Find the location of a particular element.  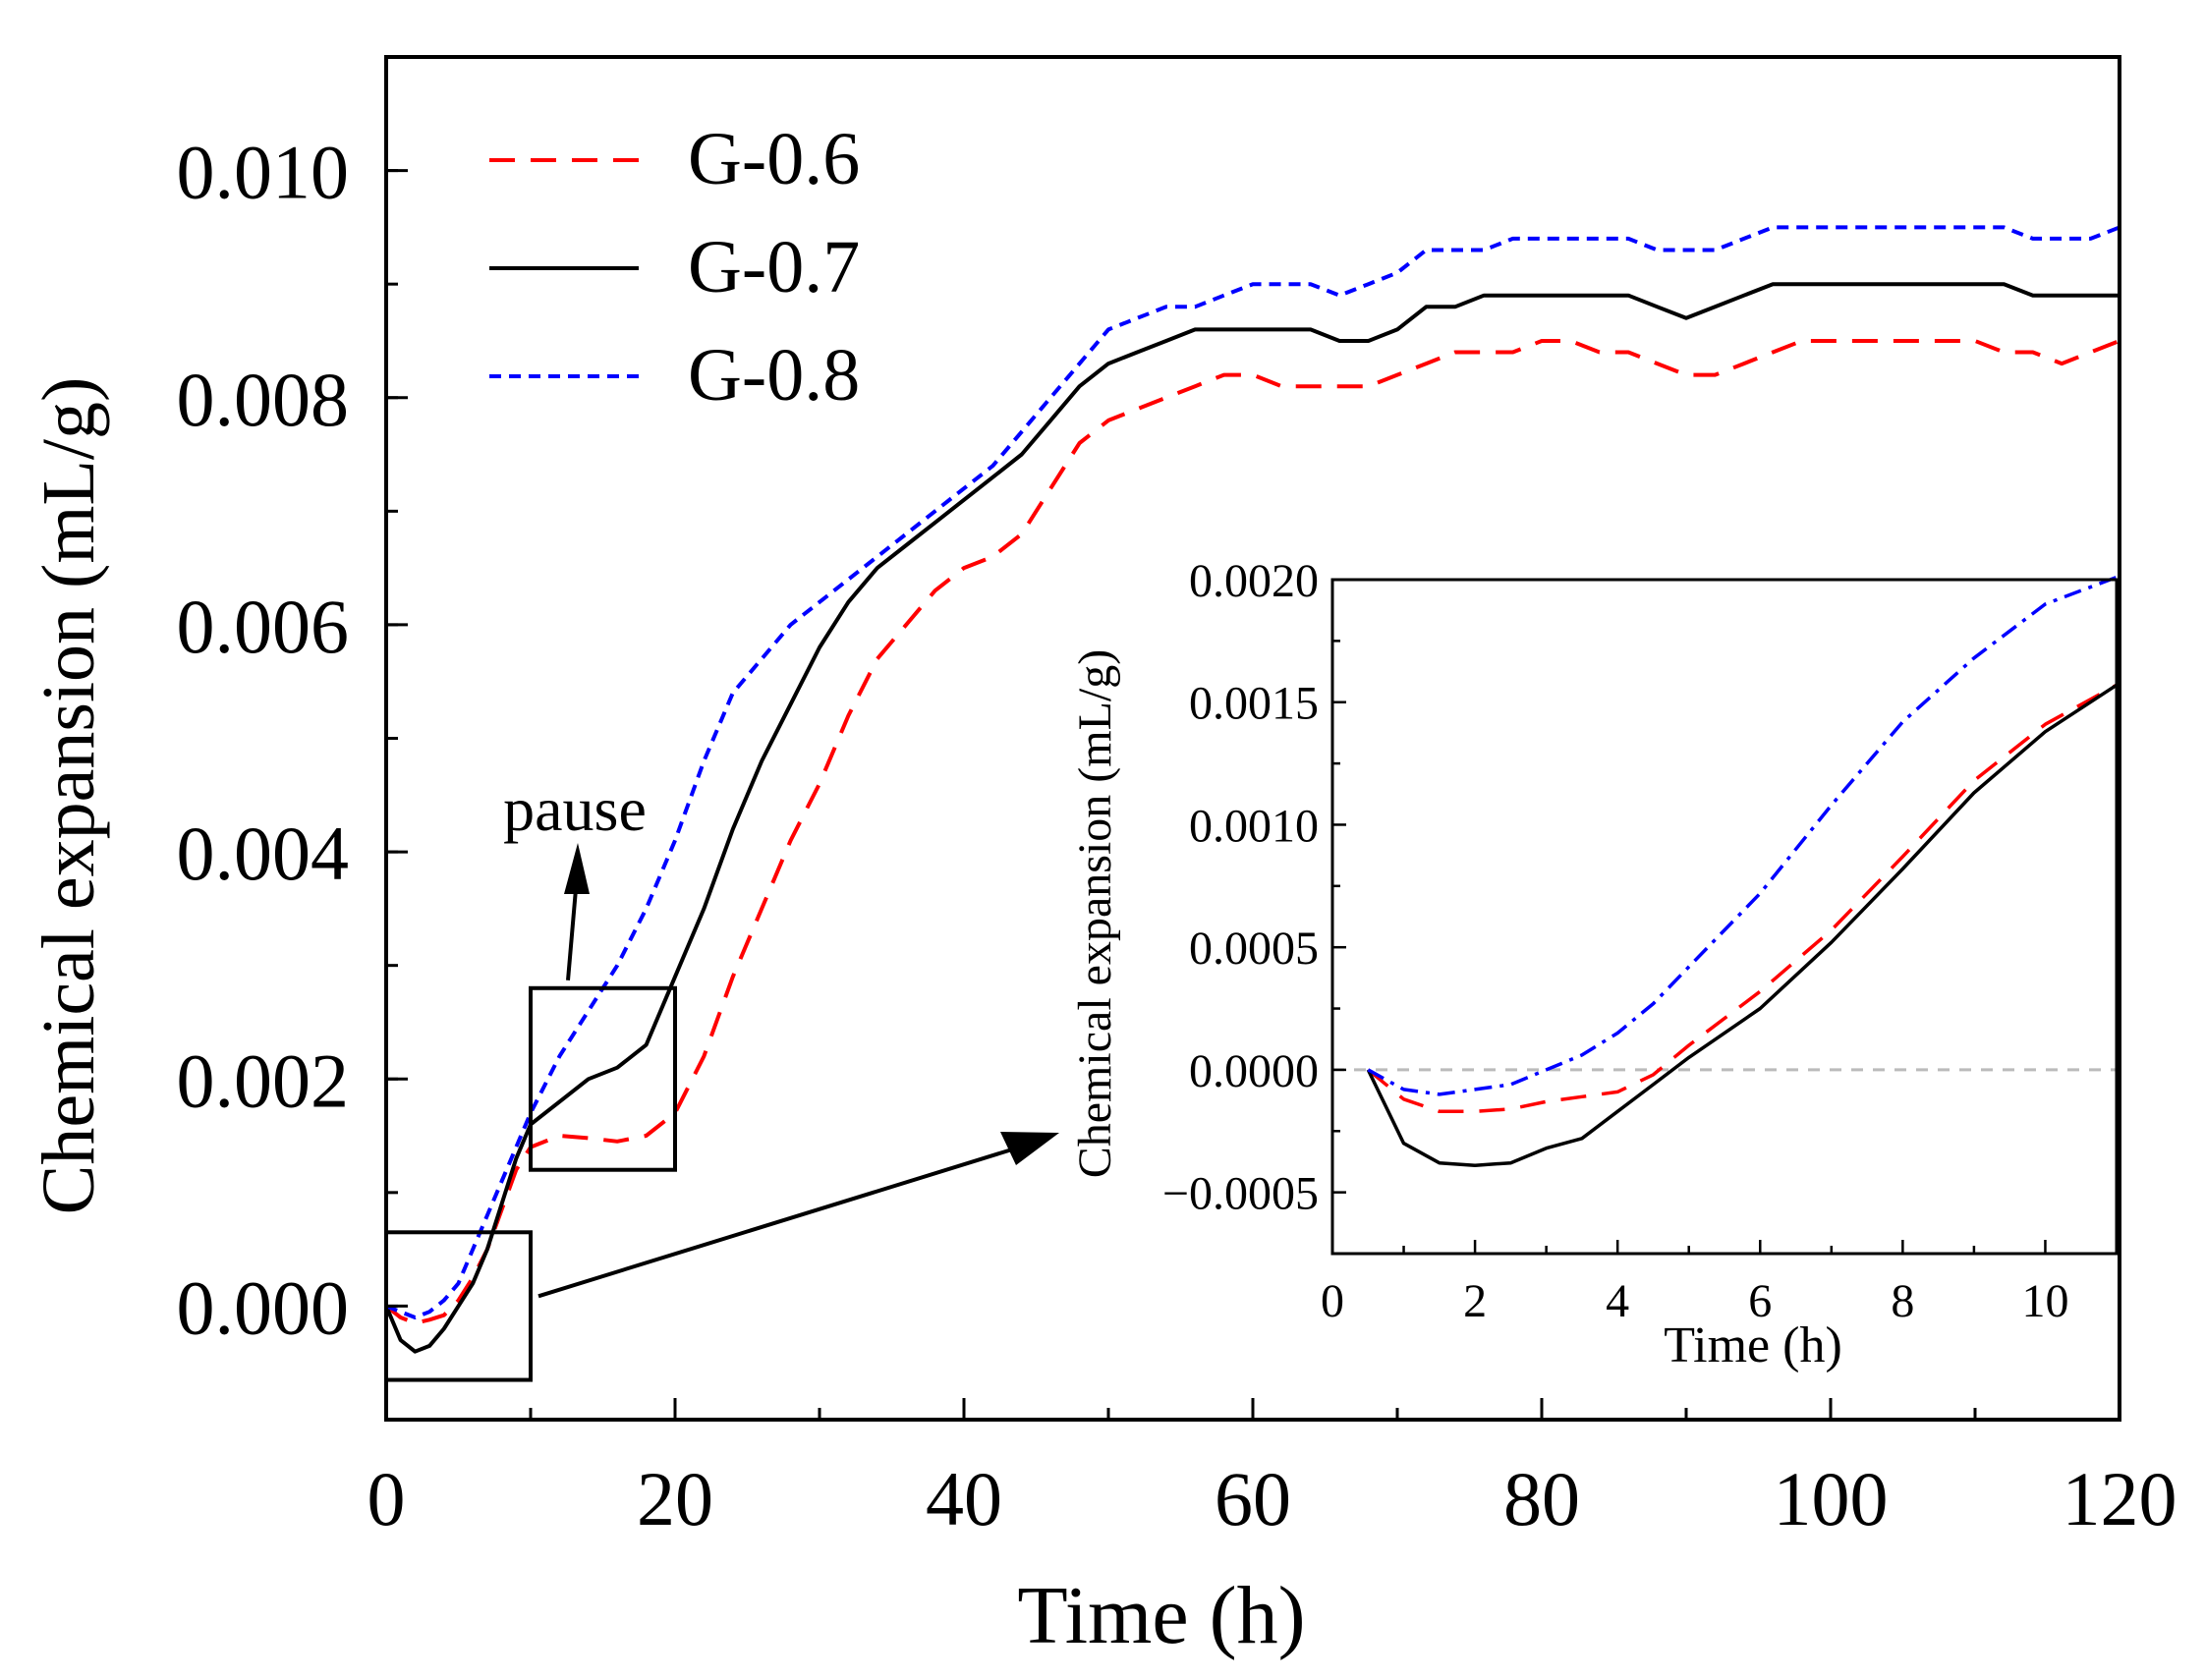

main-x-axis: 0 20 40 60 80 100 120 is located at coordinates (1272, 1469).